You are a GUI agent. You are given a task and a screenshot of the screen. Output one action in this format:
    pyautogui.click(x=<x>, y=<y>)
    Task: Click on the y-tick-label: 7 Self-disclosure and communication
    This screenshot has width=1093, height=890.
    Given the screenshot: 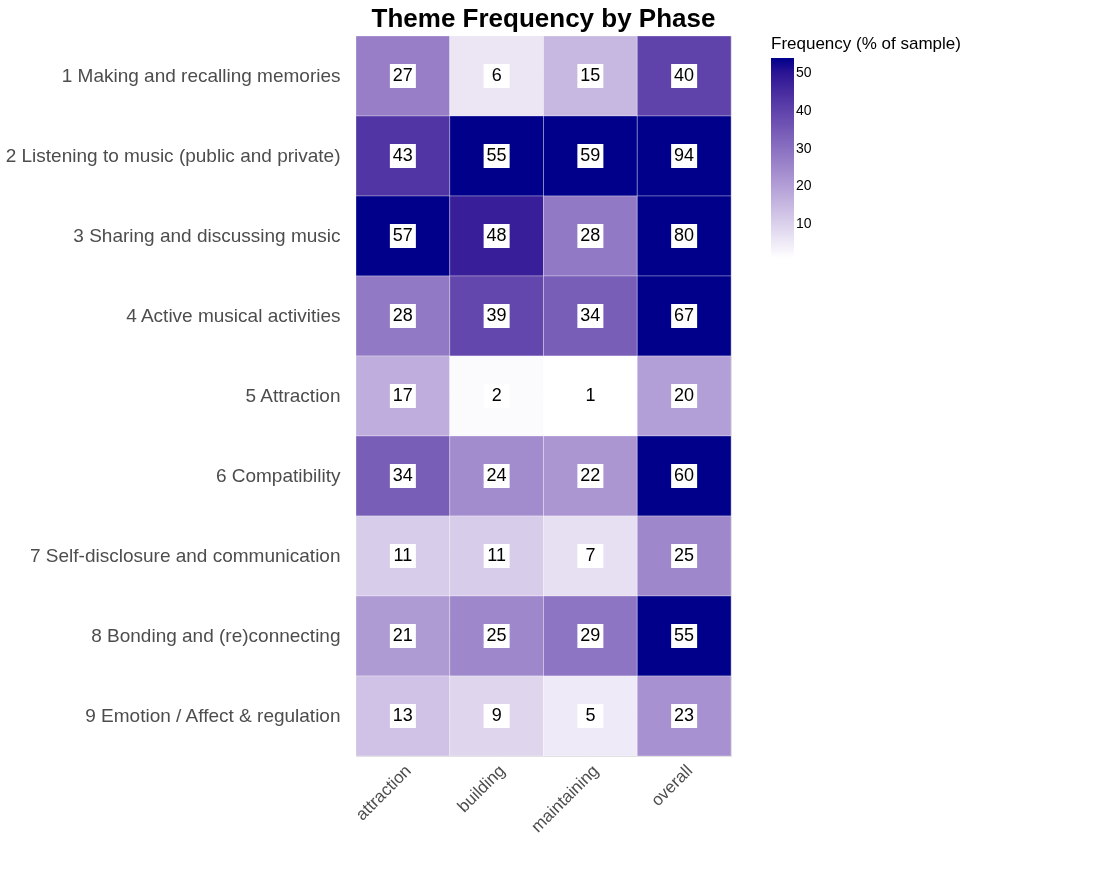 What is the action you would take?
    pyautogui.click(x=185, y=555)
    